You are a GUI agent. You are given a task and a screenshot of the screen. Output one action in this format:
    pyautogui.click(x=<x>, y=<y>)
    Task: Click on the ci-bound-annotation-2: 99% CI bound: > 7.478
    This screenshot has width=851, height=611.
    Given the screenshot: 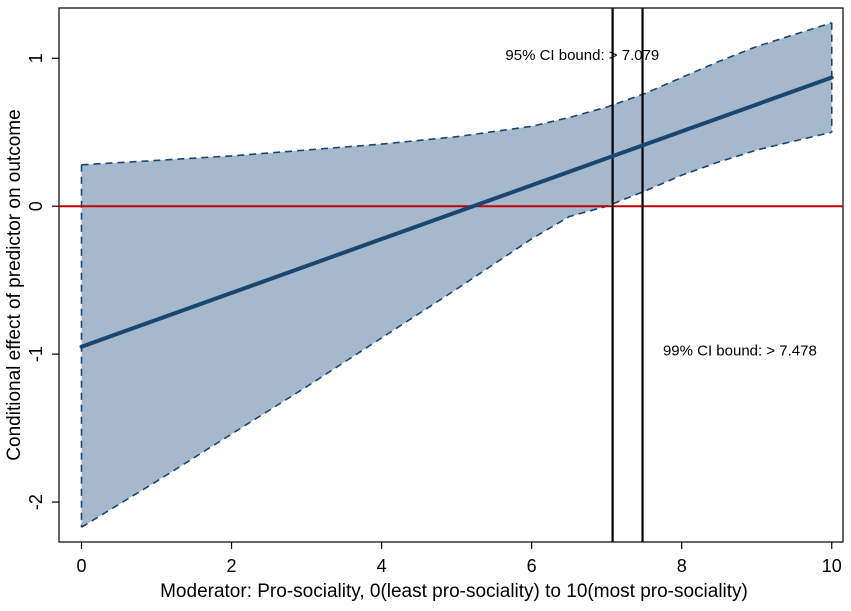 What is the action you would take?
    pyautogui.click(x=740, y=351)
    